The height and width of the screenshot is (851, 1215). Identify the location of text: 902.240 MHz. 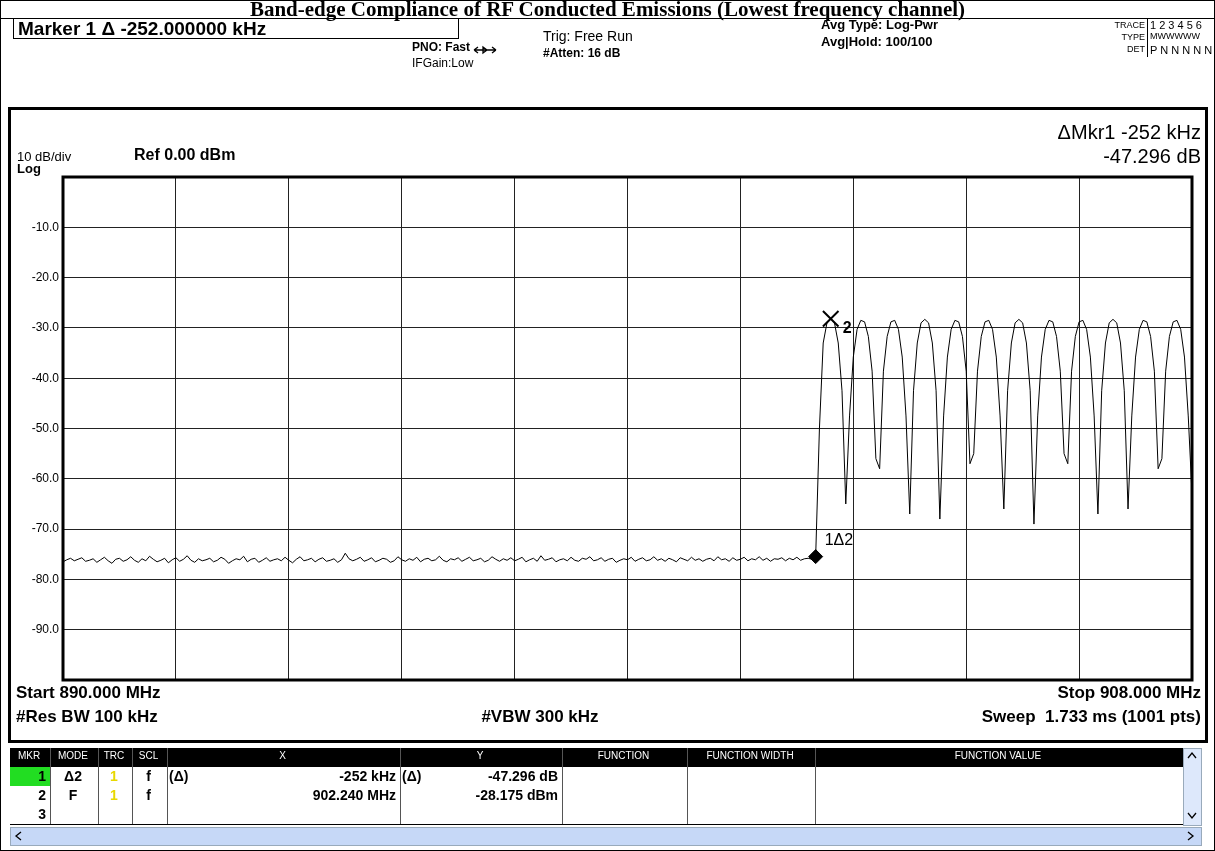
(353, 795).